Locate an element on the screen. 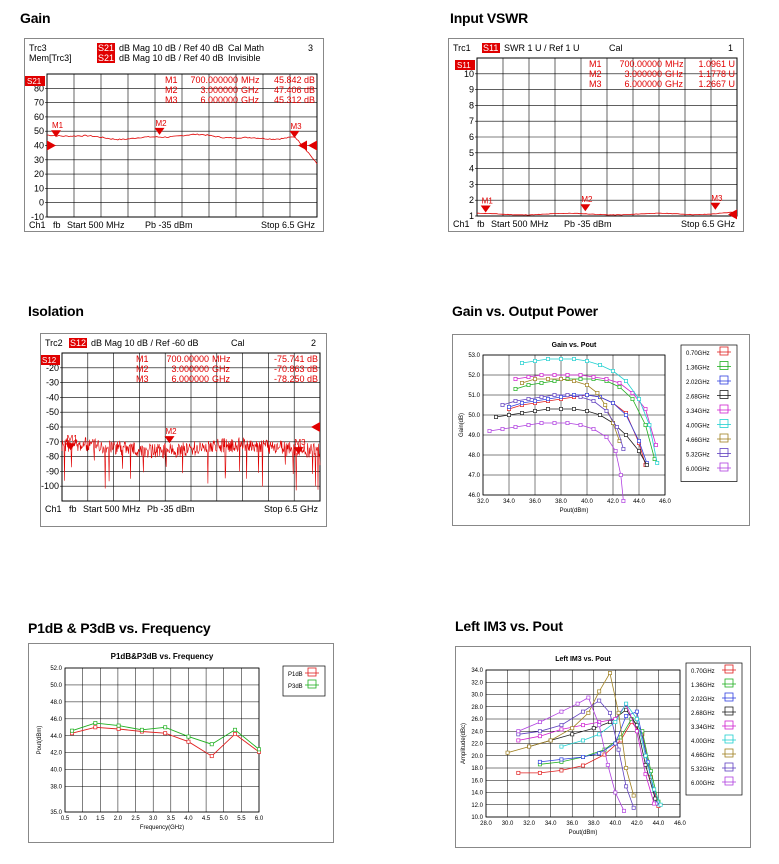 Image resolution: width=779 pixels, height=864 pixels. marker-readout-frequency: 6.000000 is located at coordinates (219, 100).